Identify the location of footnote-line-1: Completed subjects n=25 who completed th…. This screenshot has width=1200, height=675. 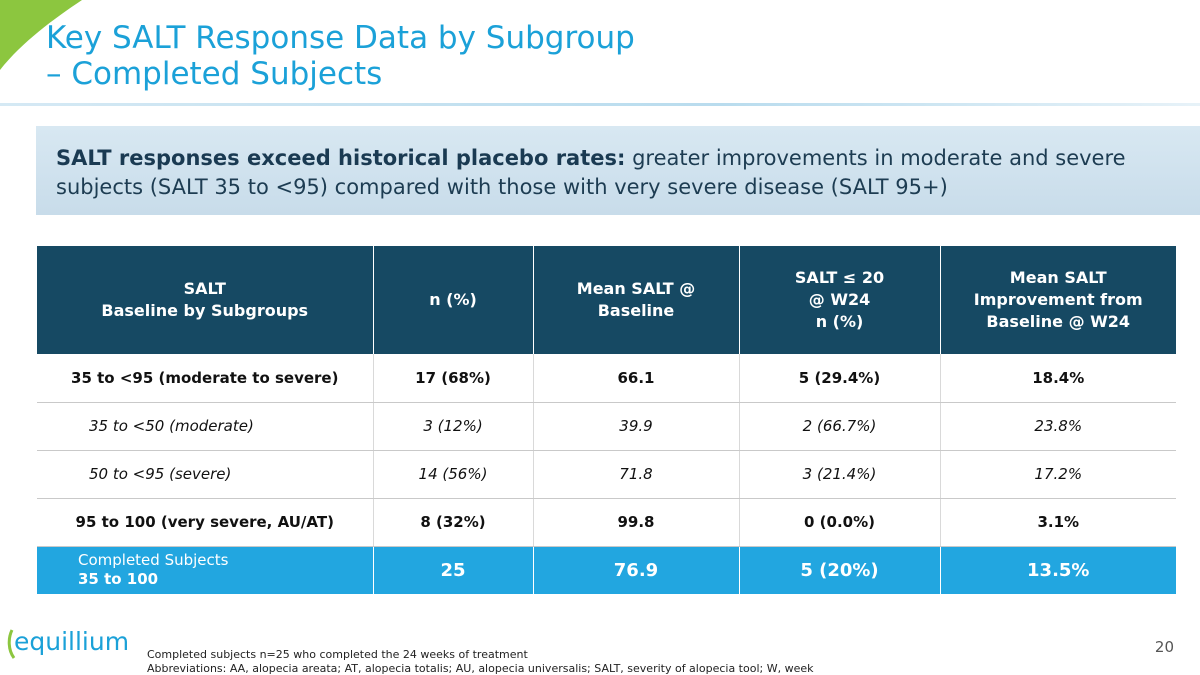
(337, 654).